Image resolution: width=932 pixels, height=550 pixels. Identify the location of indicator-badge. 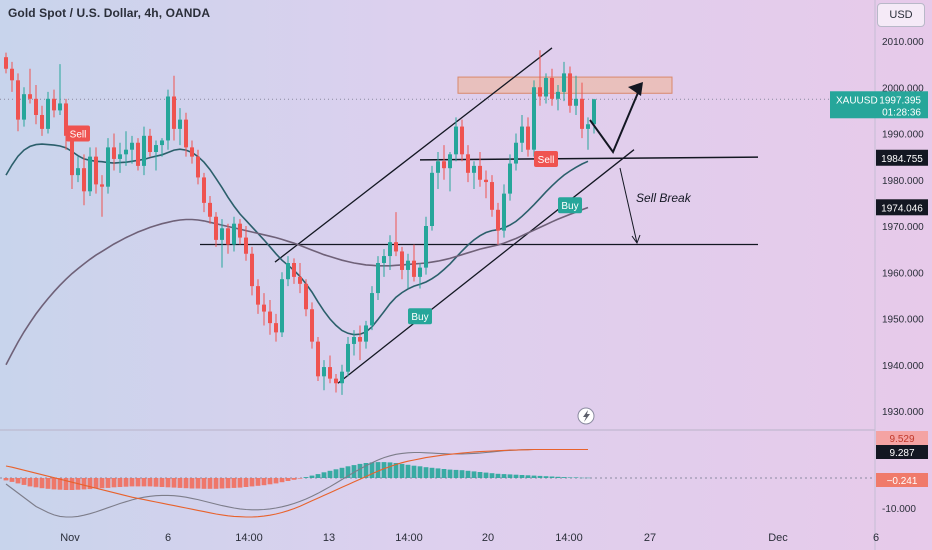
(902, 480).